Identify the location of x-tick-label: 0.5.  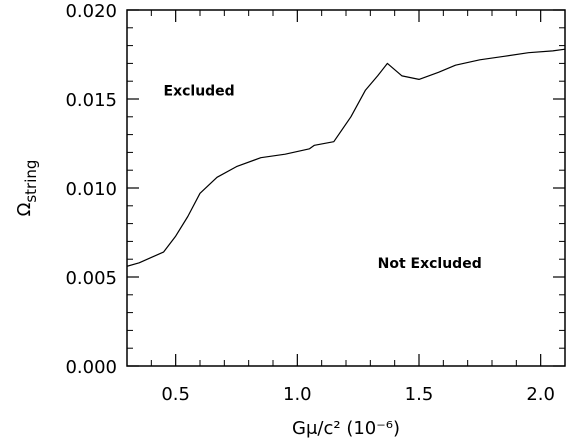
(175, 394).